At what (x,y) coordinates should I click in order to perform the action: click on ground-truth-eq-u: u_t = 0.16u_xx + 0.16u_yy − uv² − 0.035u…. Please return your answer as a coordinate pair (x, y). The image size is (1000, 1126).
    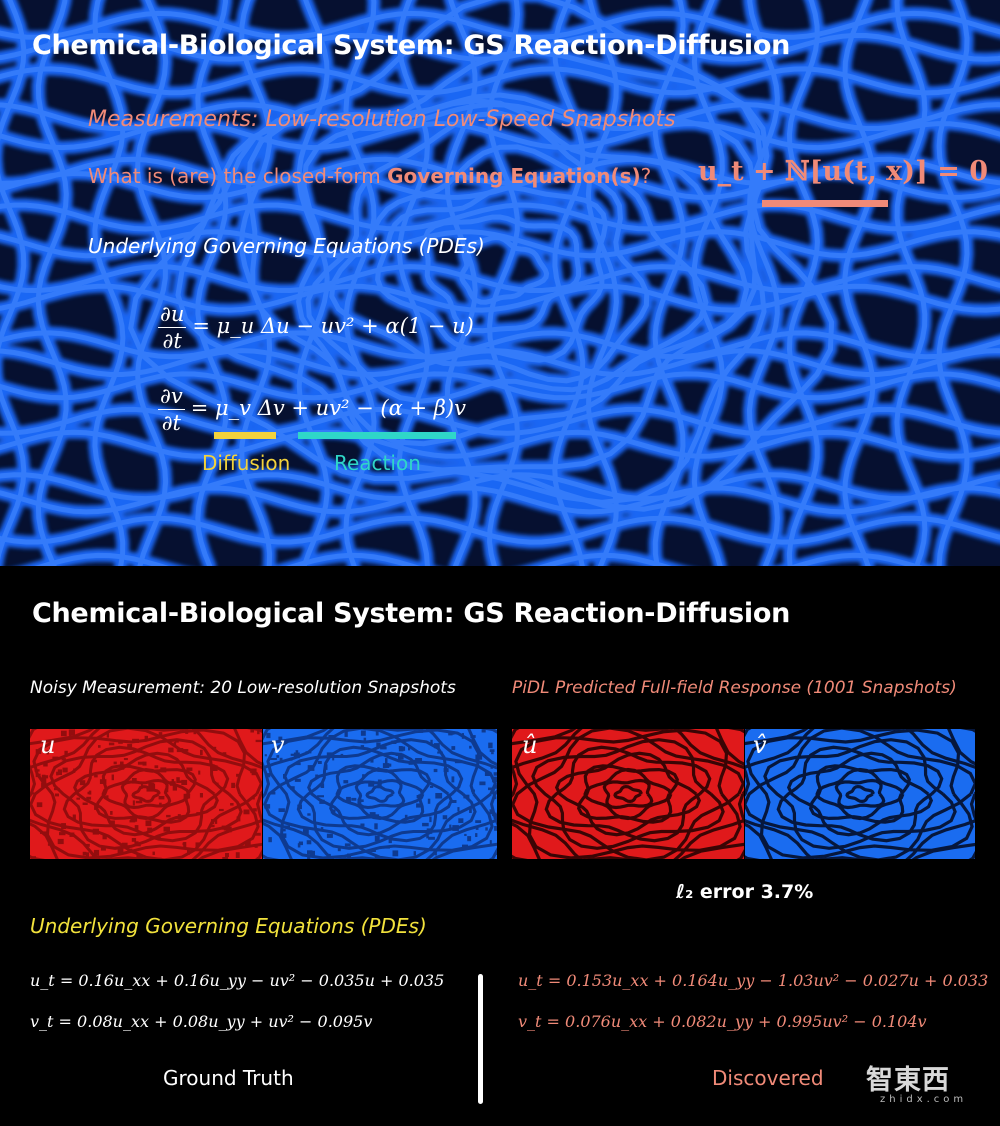
    Looking at the image, I should click on (237, 980).